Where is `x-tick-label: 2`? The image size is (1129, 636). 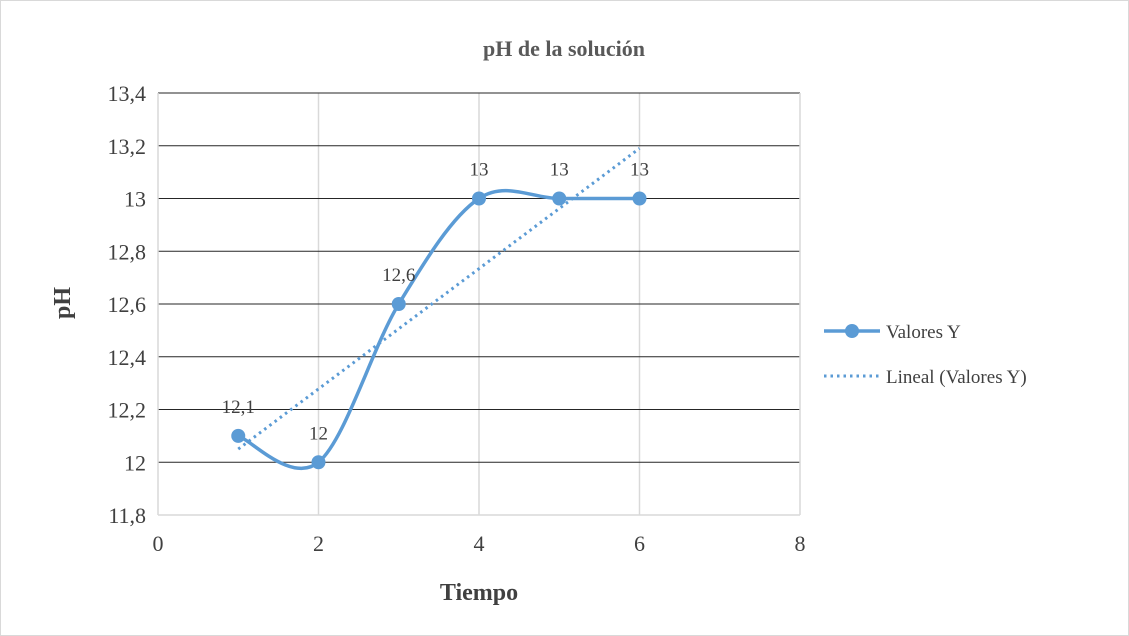
x-tick-label: 2 is located at coordinates (318, 543).